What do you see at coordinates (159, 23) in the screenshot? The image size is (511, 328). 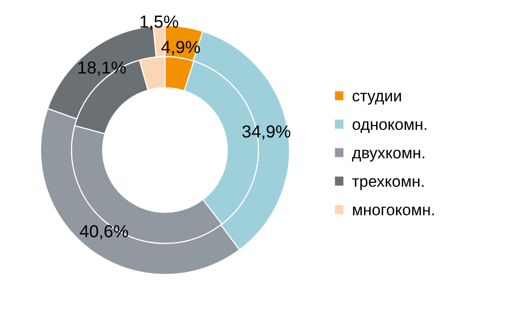 I see `data-label: 1,5%` at bounding box center [159, 23].